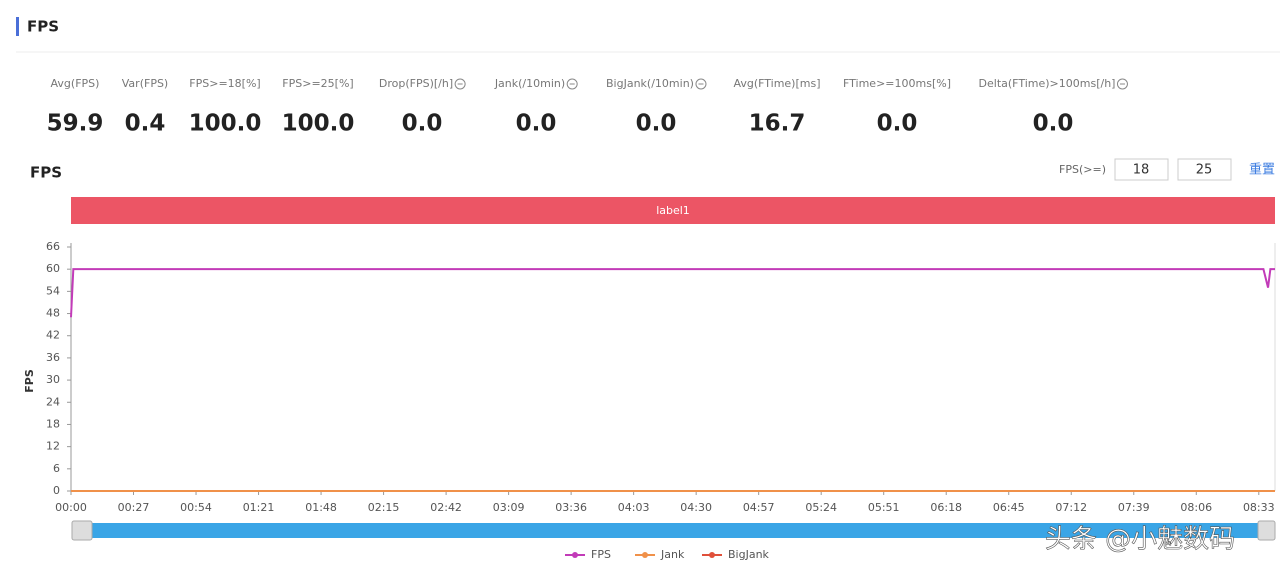  Describe the element at coordinates (1134, 507) in the screenshot. I see `x-tick-label: 07:39` at that location.